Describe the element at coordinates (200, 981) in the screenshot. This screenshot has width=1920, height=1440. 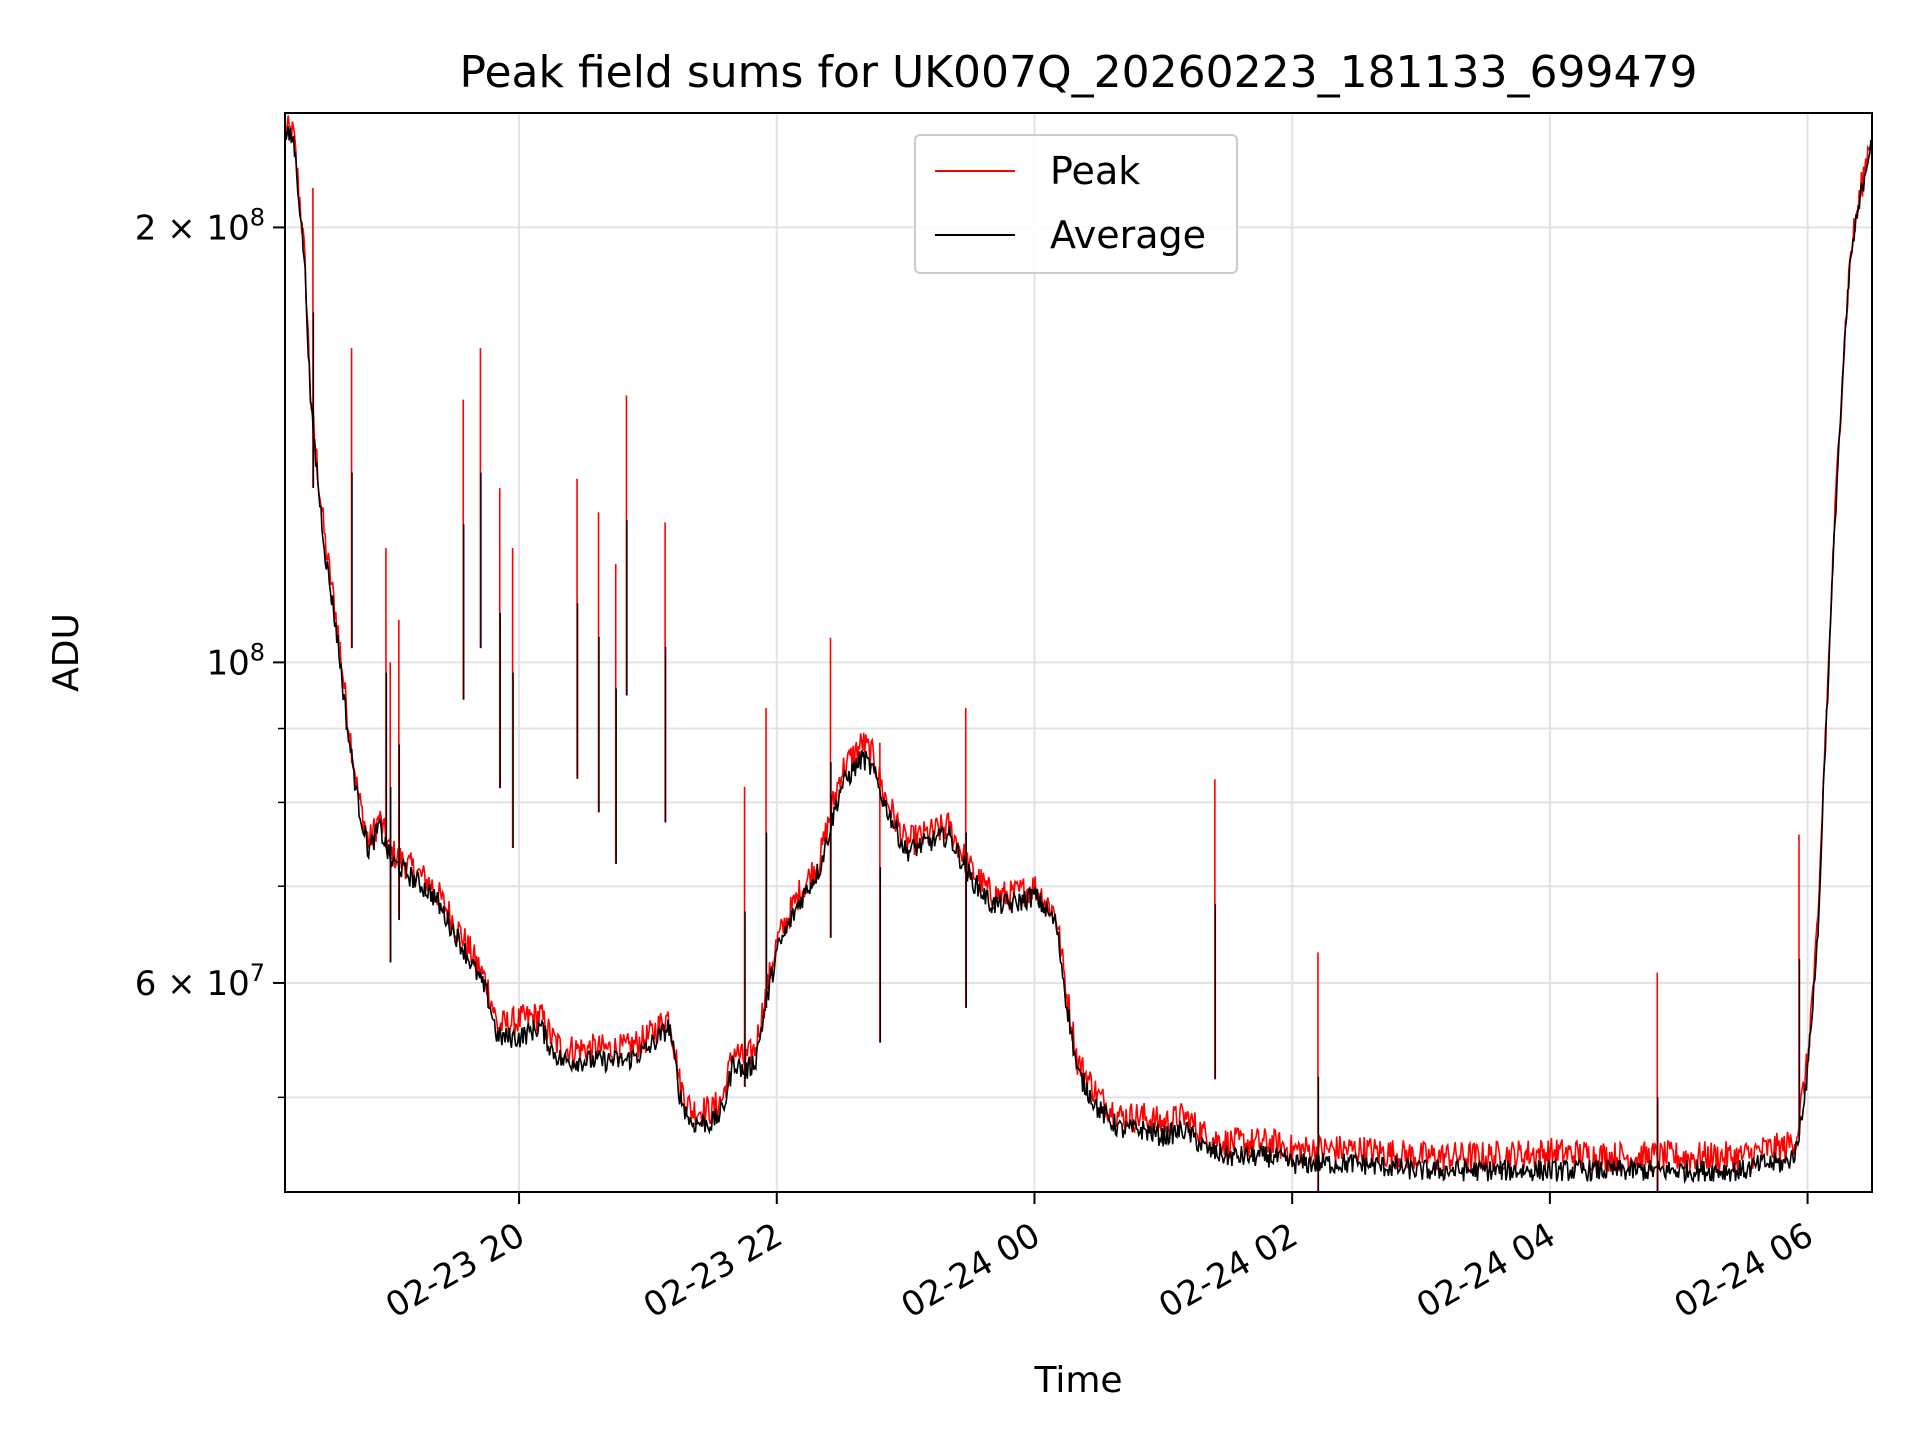
I see `y-tick-label: 6 × 107` at that location.